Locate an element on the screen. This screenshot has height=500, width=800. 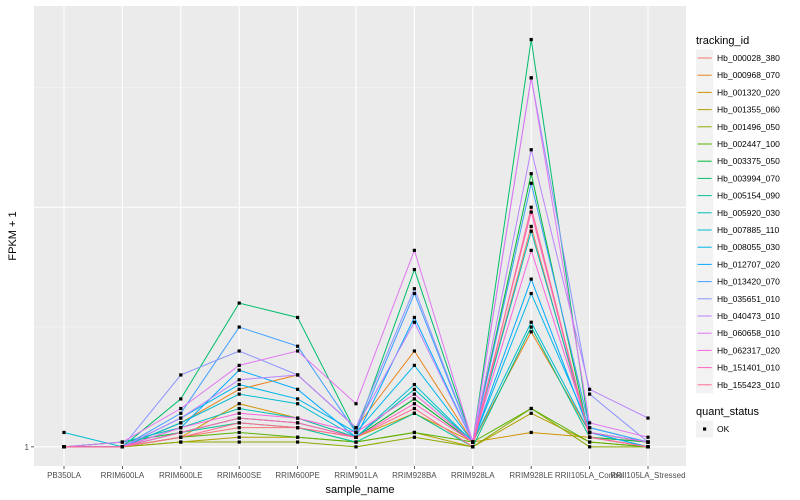
legend-label: Hb_002447_100 is located at coordinates (748, 144).